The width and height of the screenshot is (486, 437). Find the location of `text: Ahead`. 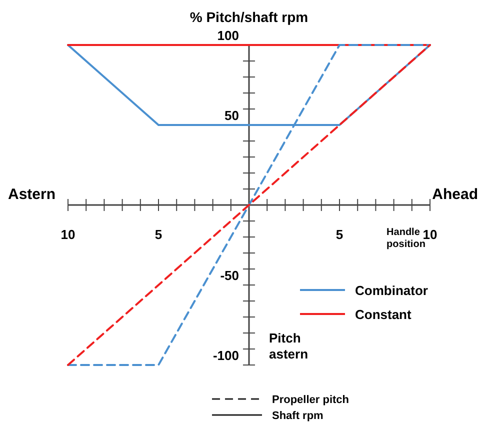

text: Ahead is located at coordinates (455, 194).